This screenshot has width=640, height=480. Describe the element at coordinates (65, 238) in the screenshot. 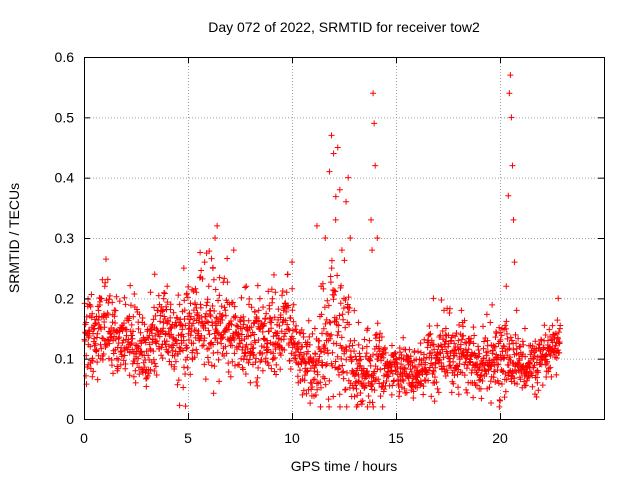

I see `y-tick-label: 0.3` at that location.